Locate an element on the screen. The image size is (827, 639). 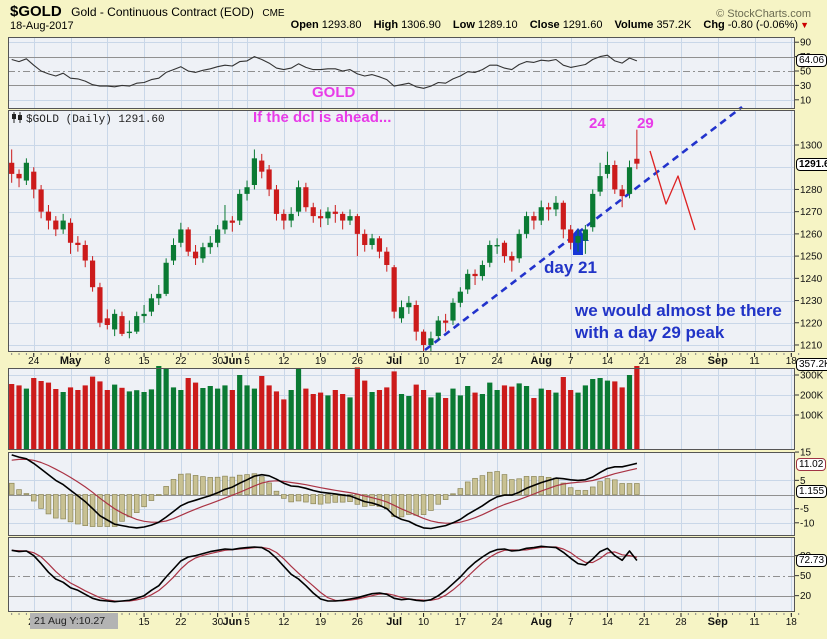
macd-signal-line is located at coordinates (324, 491).